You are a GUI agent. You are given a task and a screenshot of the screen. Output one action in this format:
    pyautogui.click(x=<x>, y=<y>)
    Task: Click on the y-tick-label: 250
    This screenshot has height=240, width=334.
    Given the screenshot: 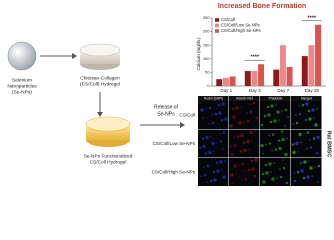 What is the action you would take?
    pyautogui.click(x=206, y=17)
    